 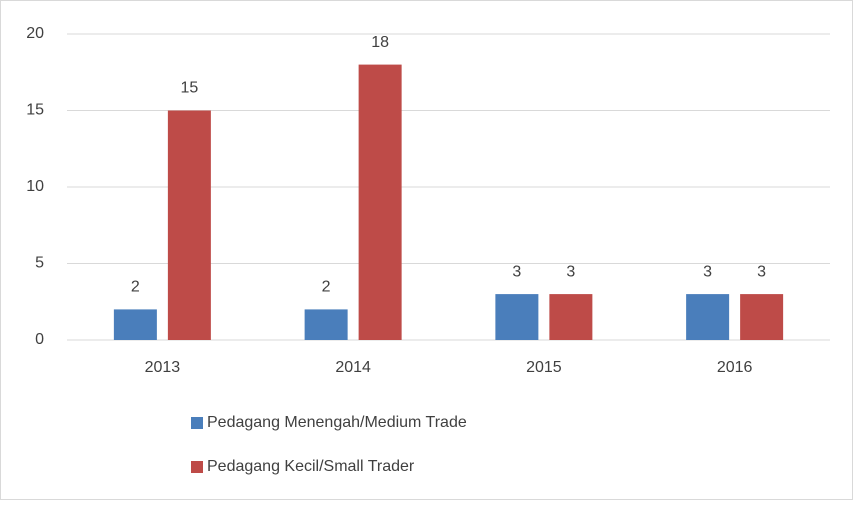 What do you see at coordinates (35, 33) in the screenshot?
I see `y-tick-label: 20` at bounding box center [35, 33].